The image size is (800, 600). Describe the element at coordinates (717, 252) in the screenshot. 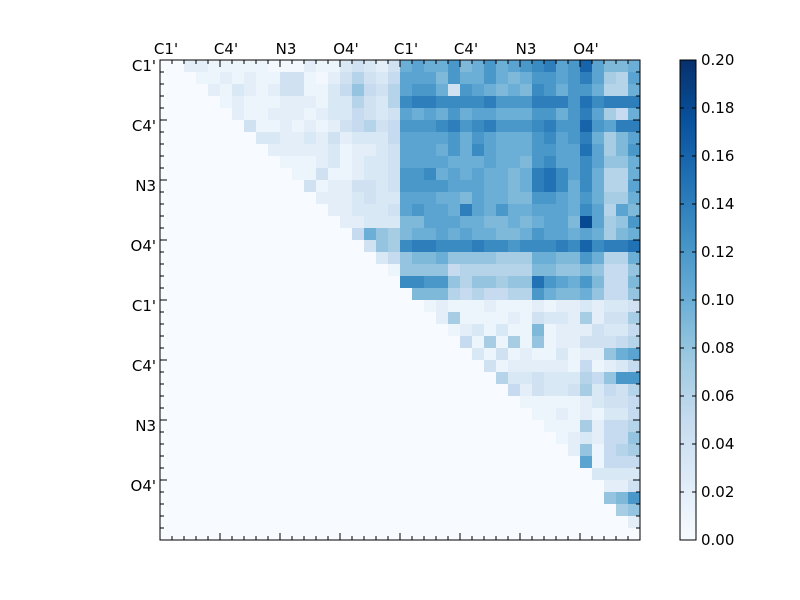

I see `colorbar-tick-label: 0.12` at that location.